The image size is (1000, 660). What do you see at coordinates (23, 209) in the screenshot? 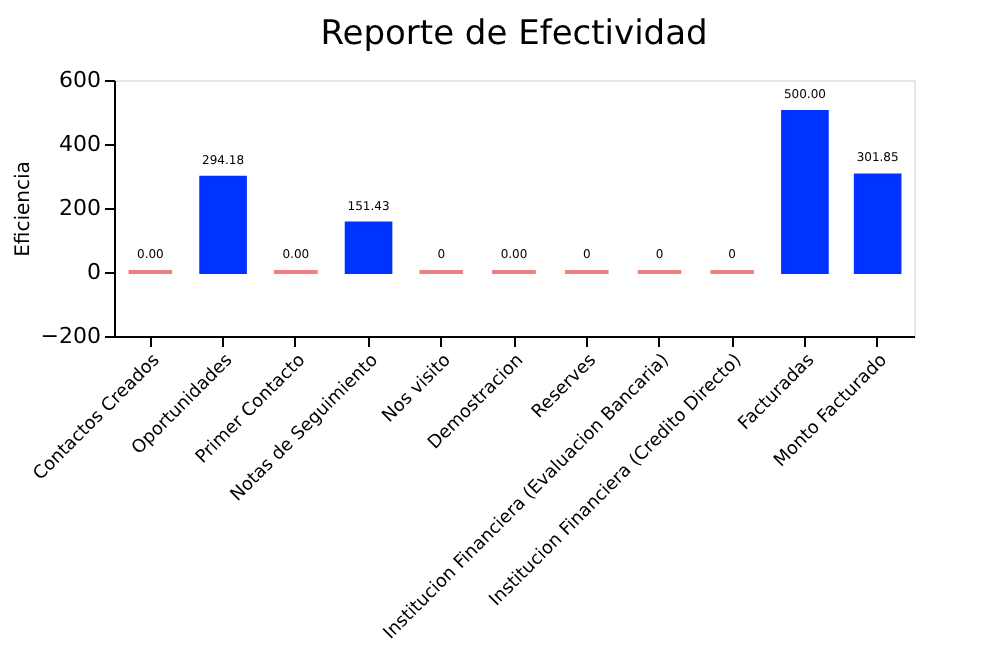
I see `y-axis-title: Eficiencia` at bounding box center [23, 209].